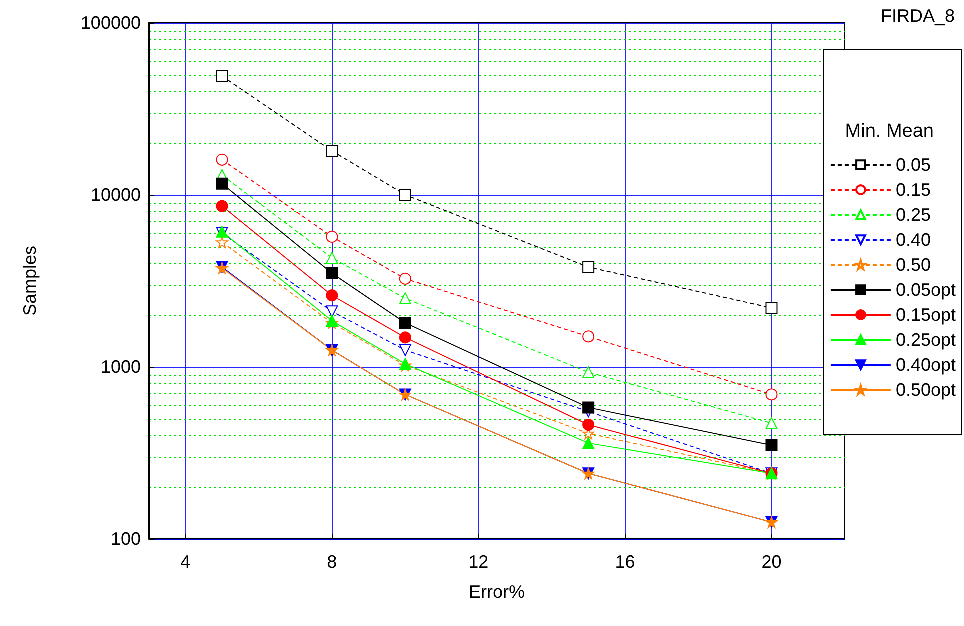 This screenshot has height=626, width=964. Describe the element at coordinates (332, 562) in the screenshot. I see `x-tick-label: 8` at that location.